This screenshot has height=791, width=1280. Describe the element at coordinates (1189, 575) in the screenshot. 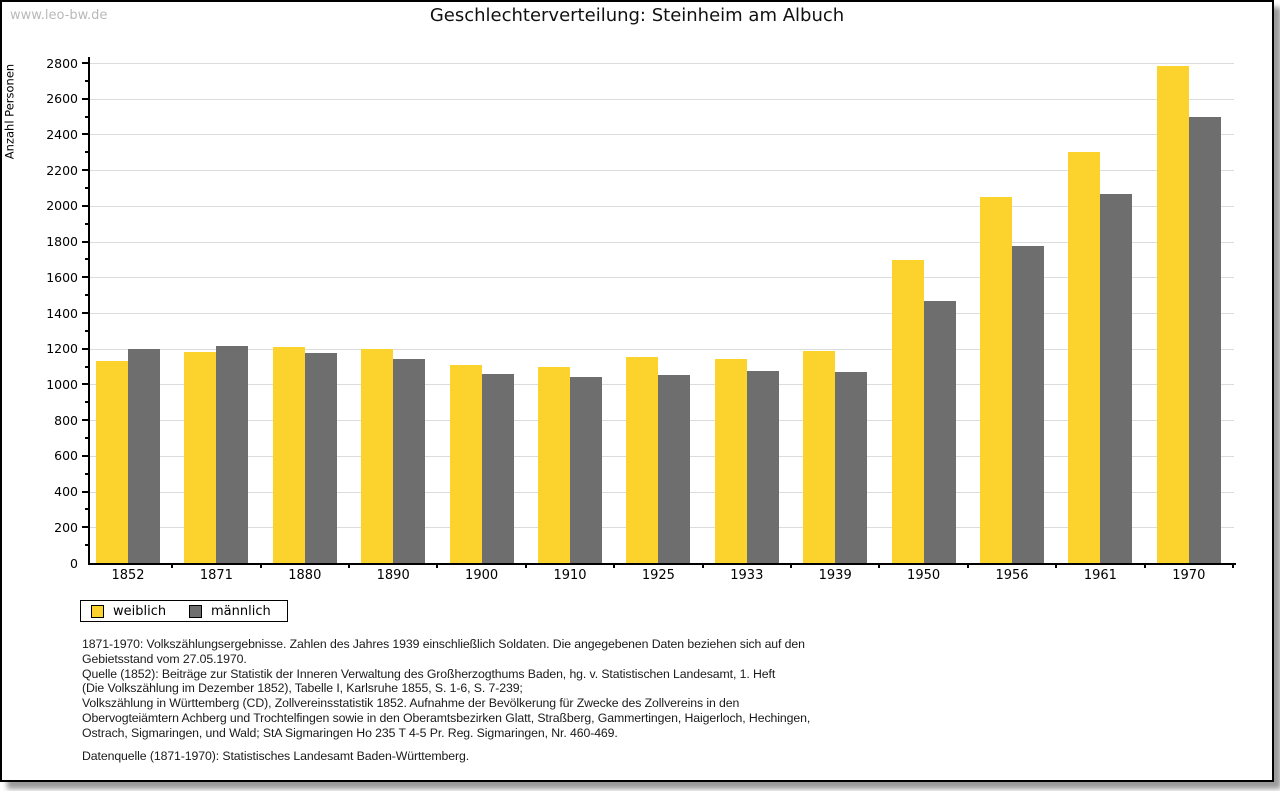

I see `x-tick-label: 1970` at that location.